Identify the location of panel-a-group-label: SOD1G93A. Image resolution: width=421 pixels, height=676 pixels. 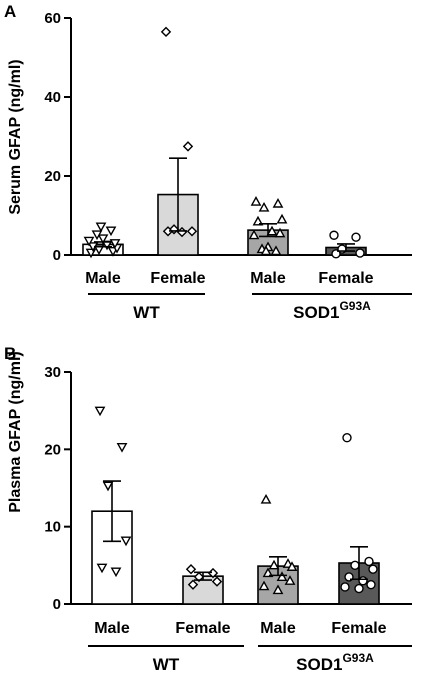
(332, 310).